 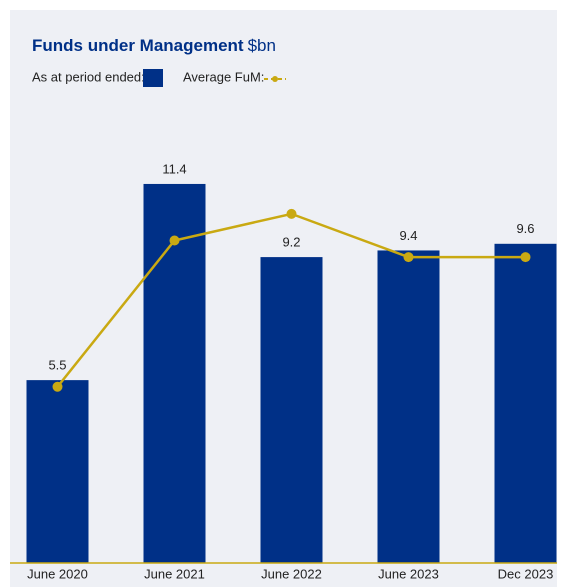 I want to click on x-tick-label: Dec 2023, so click(x=526, y=573).